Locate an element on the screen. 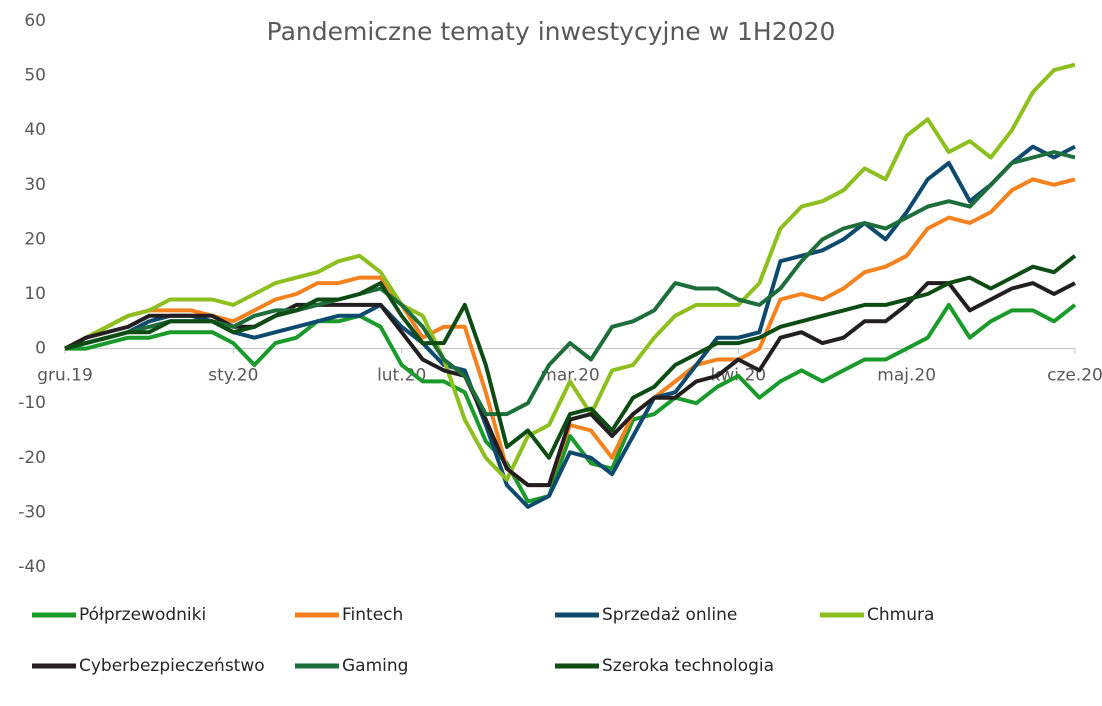 The height and width of the screenshot is (706, 1102). x-tick-label: mar.20 is located at coordinates (569, 376).